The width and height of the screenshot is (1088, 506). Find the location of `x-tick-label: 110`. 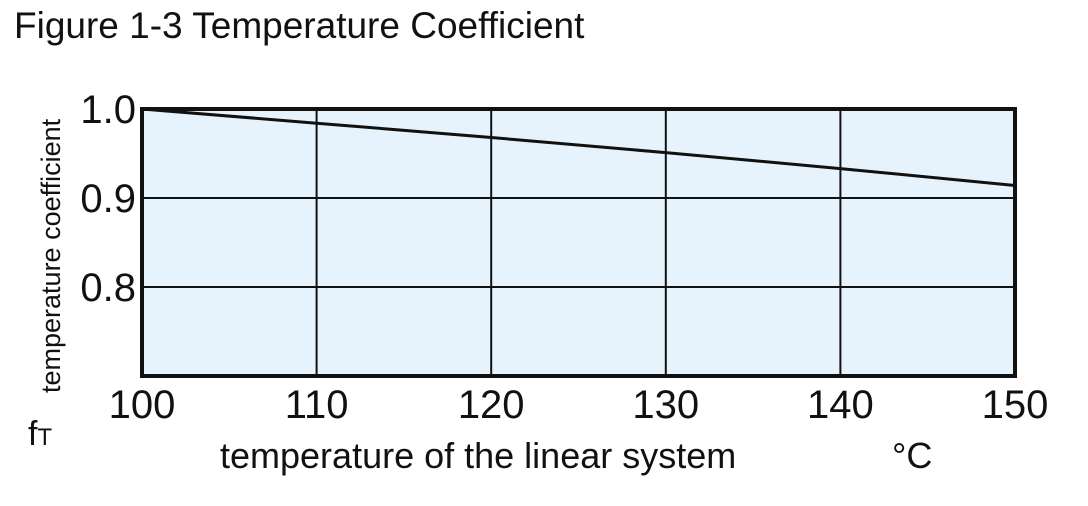

x-tick-label: 110 is located at coordinates (317, 405).